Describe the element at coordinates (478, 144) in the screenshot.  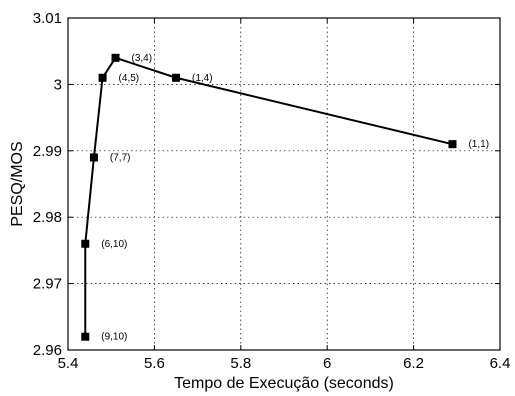
I see `data-point-label: (1,1)` at that location.